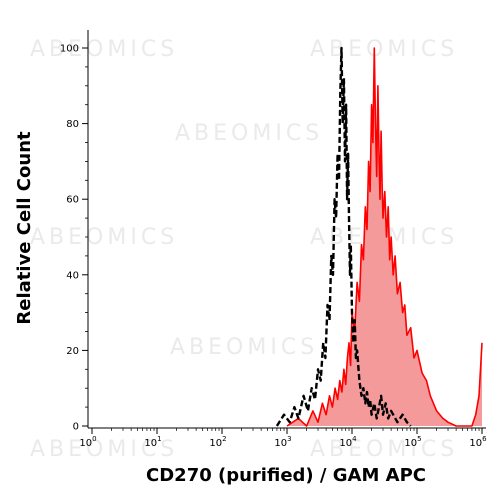 The height and width of the screenshot is (496, 500). I want to click on x-tick-label: 10⁴, so click(348, 442).